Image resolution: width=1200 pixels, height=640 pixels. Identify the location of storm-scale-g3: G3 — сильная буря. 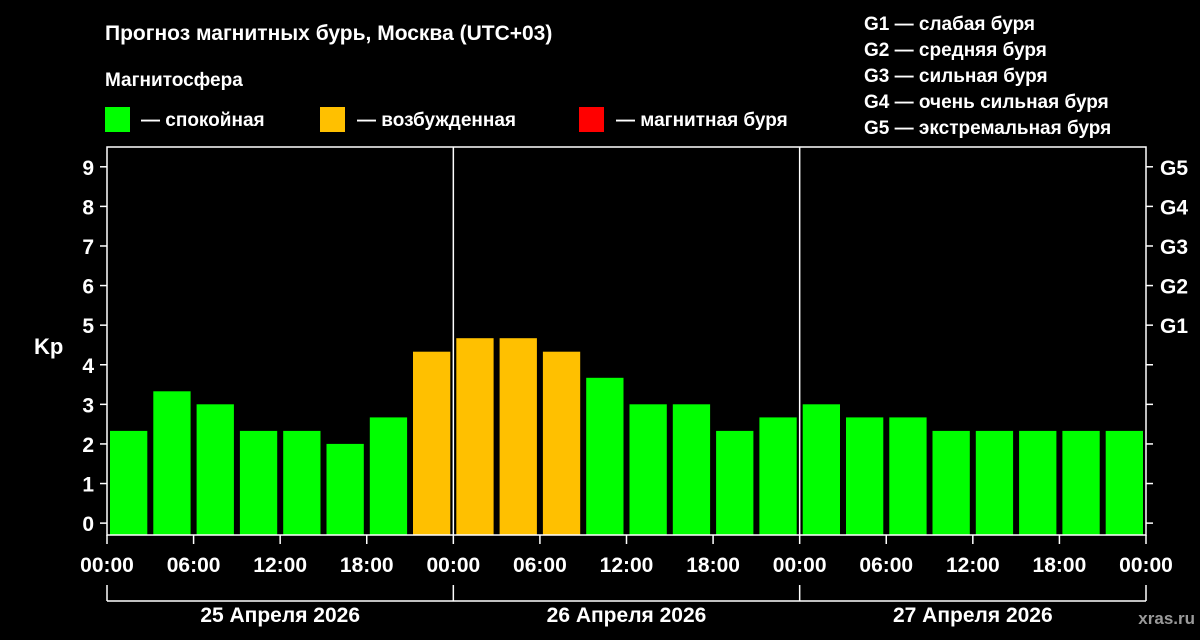
(956, 76).